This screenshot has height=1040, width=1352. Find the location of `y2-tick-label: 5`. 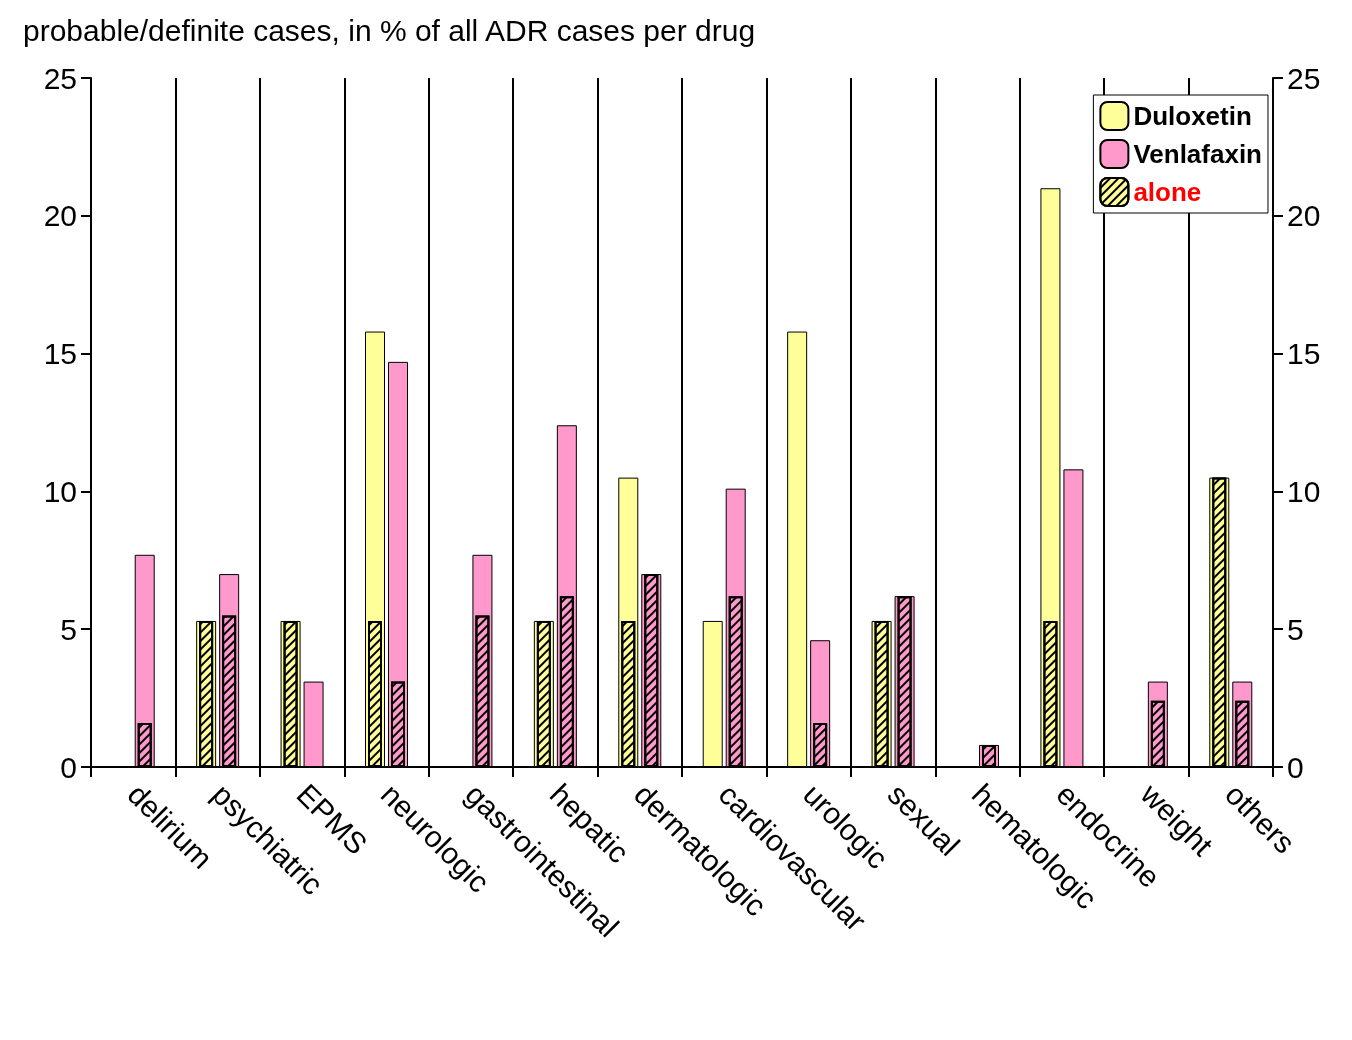

y2-tick-label: 5 is located at coordinates (1295, 629).